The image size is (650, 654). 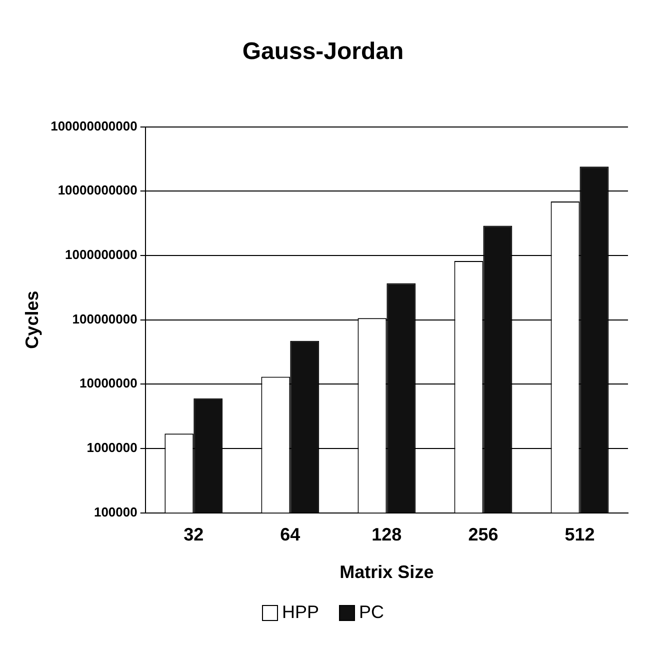 What do you see at coordinates (290, 534) in the screenshot?
I see `x-tick-label: 64` at bounding box center [290, 534].